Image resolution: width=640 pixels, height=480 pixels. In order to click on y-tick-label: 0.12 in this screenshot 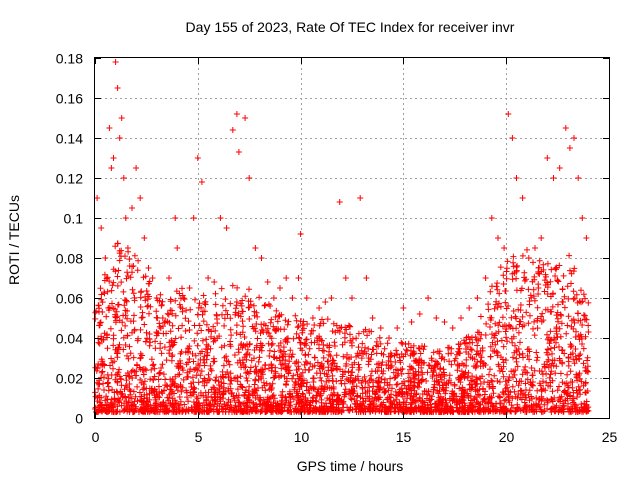, I will do `click(69, 179)`.